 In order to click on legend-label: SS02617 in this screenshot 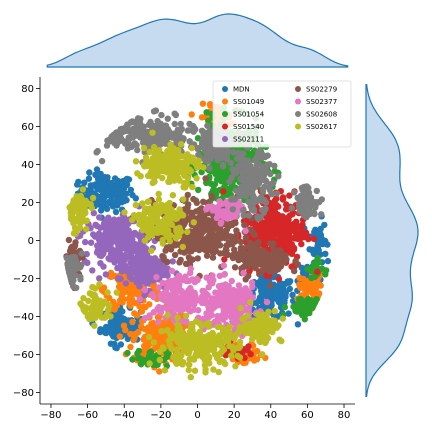, I will do `click(321, 127)`.